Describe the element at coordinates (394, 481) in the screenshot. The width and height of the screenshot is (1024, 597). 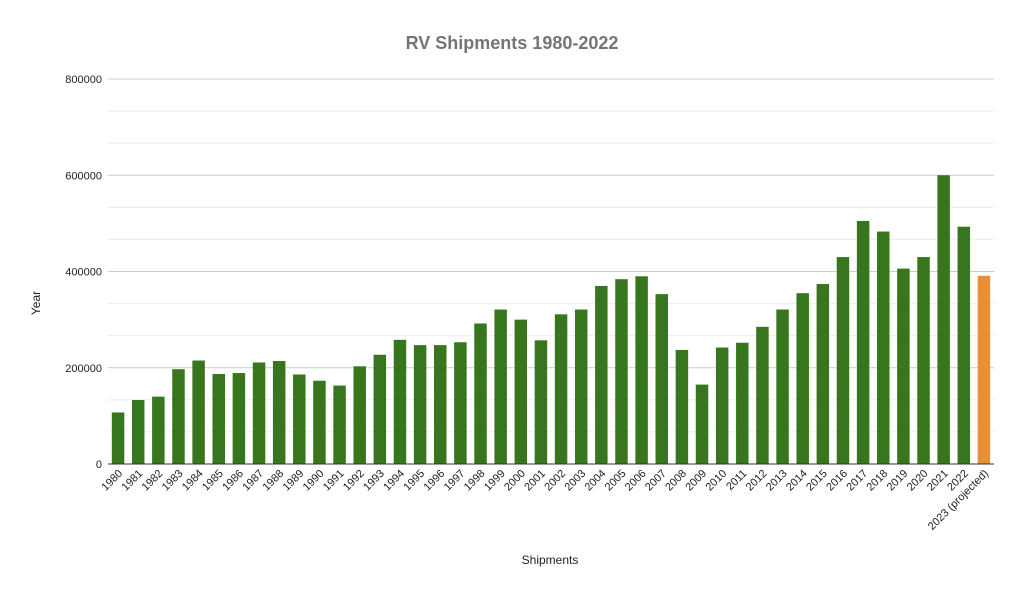
I see `x-tick-label: 1994` at that location.